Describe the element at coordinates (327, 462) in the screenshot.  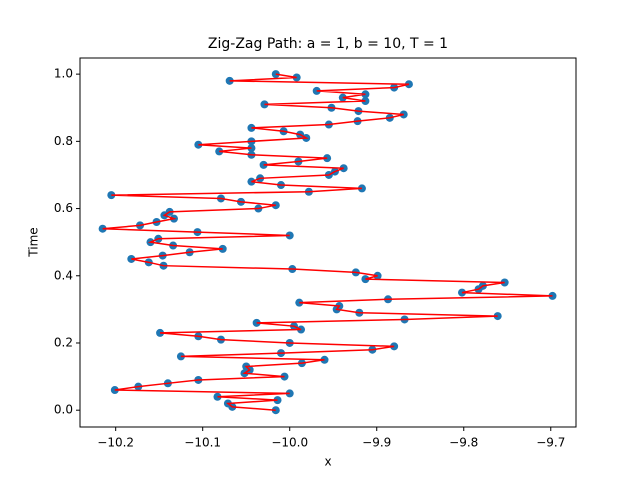
I see `x-axis-label: x` at that location.